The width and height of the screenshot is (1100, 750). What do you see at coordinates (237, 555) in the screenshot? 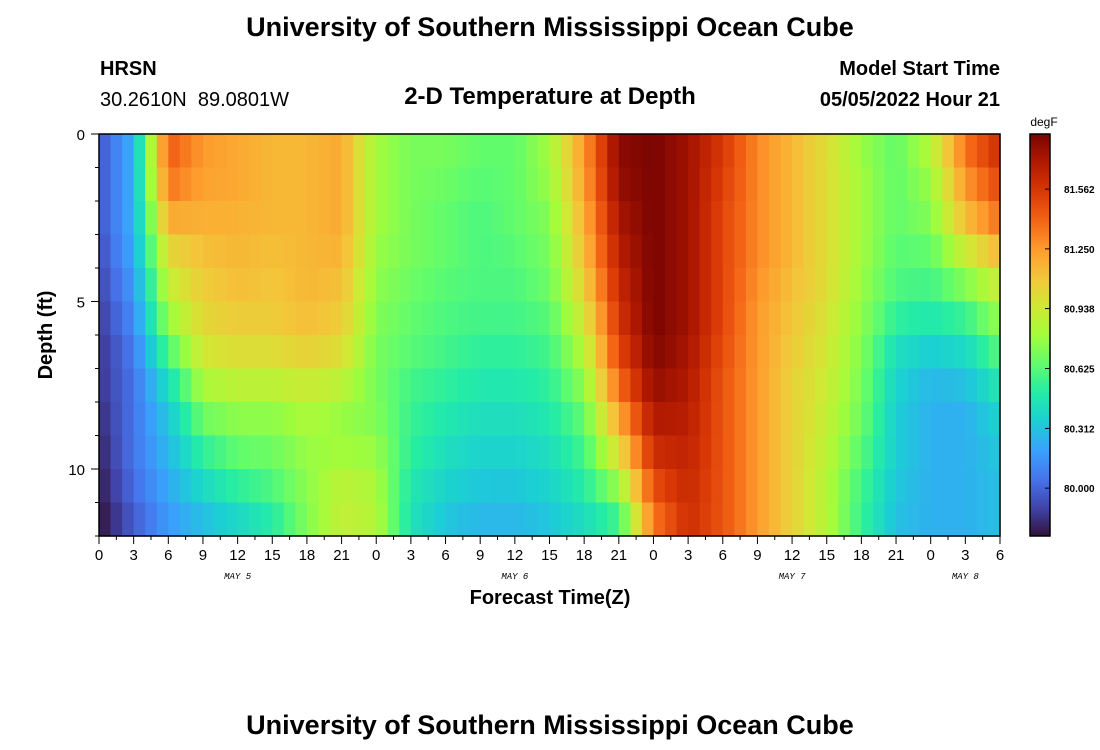
I see `x-tick-label: 12` at bounding box center [237, 555].